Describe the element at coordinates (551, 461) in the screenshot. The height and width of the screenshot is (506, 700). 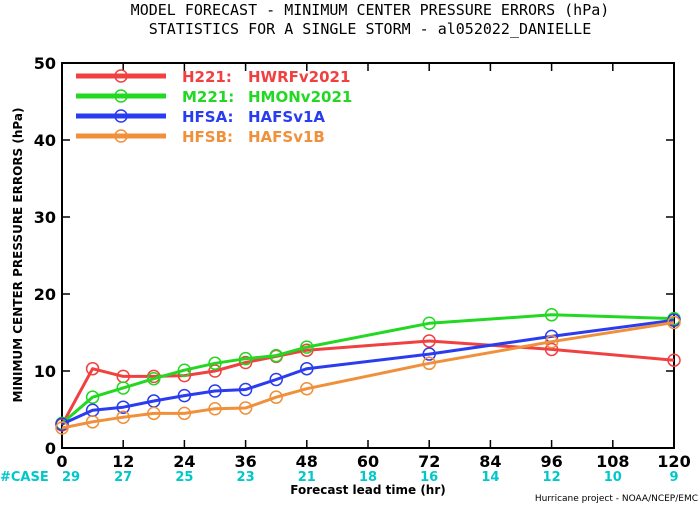
I see `x-tick-label: 96` at that location.